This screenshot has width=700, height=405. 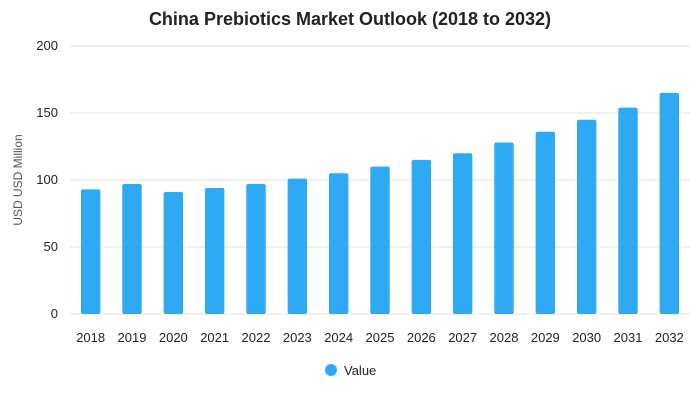 I want to click on x-tick-label: 2023, so click(x=297, y=337).